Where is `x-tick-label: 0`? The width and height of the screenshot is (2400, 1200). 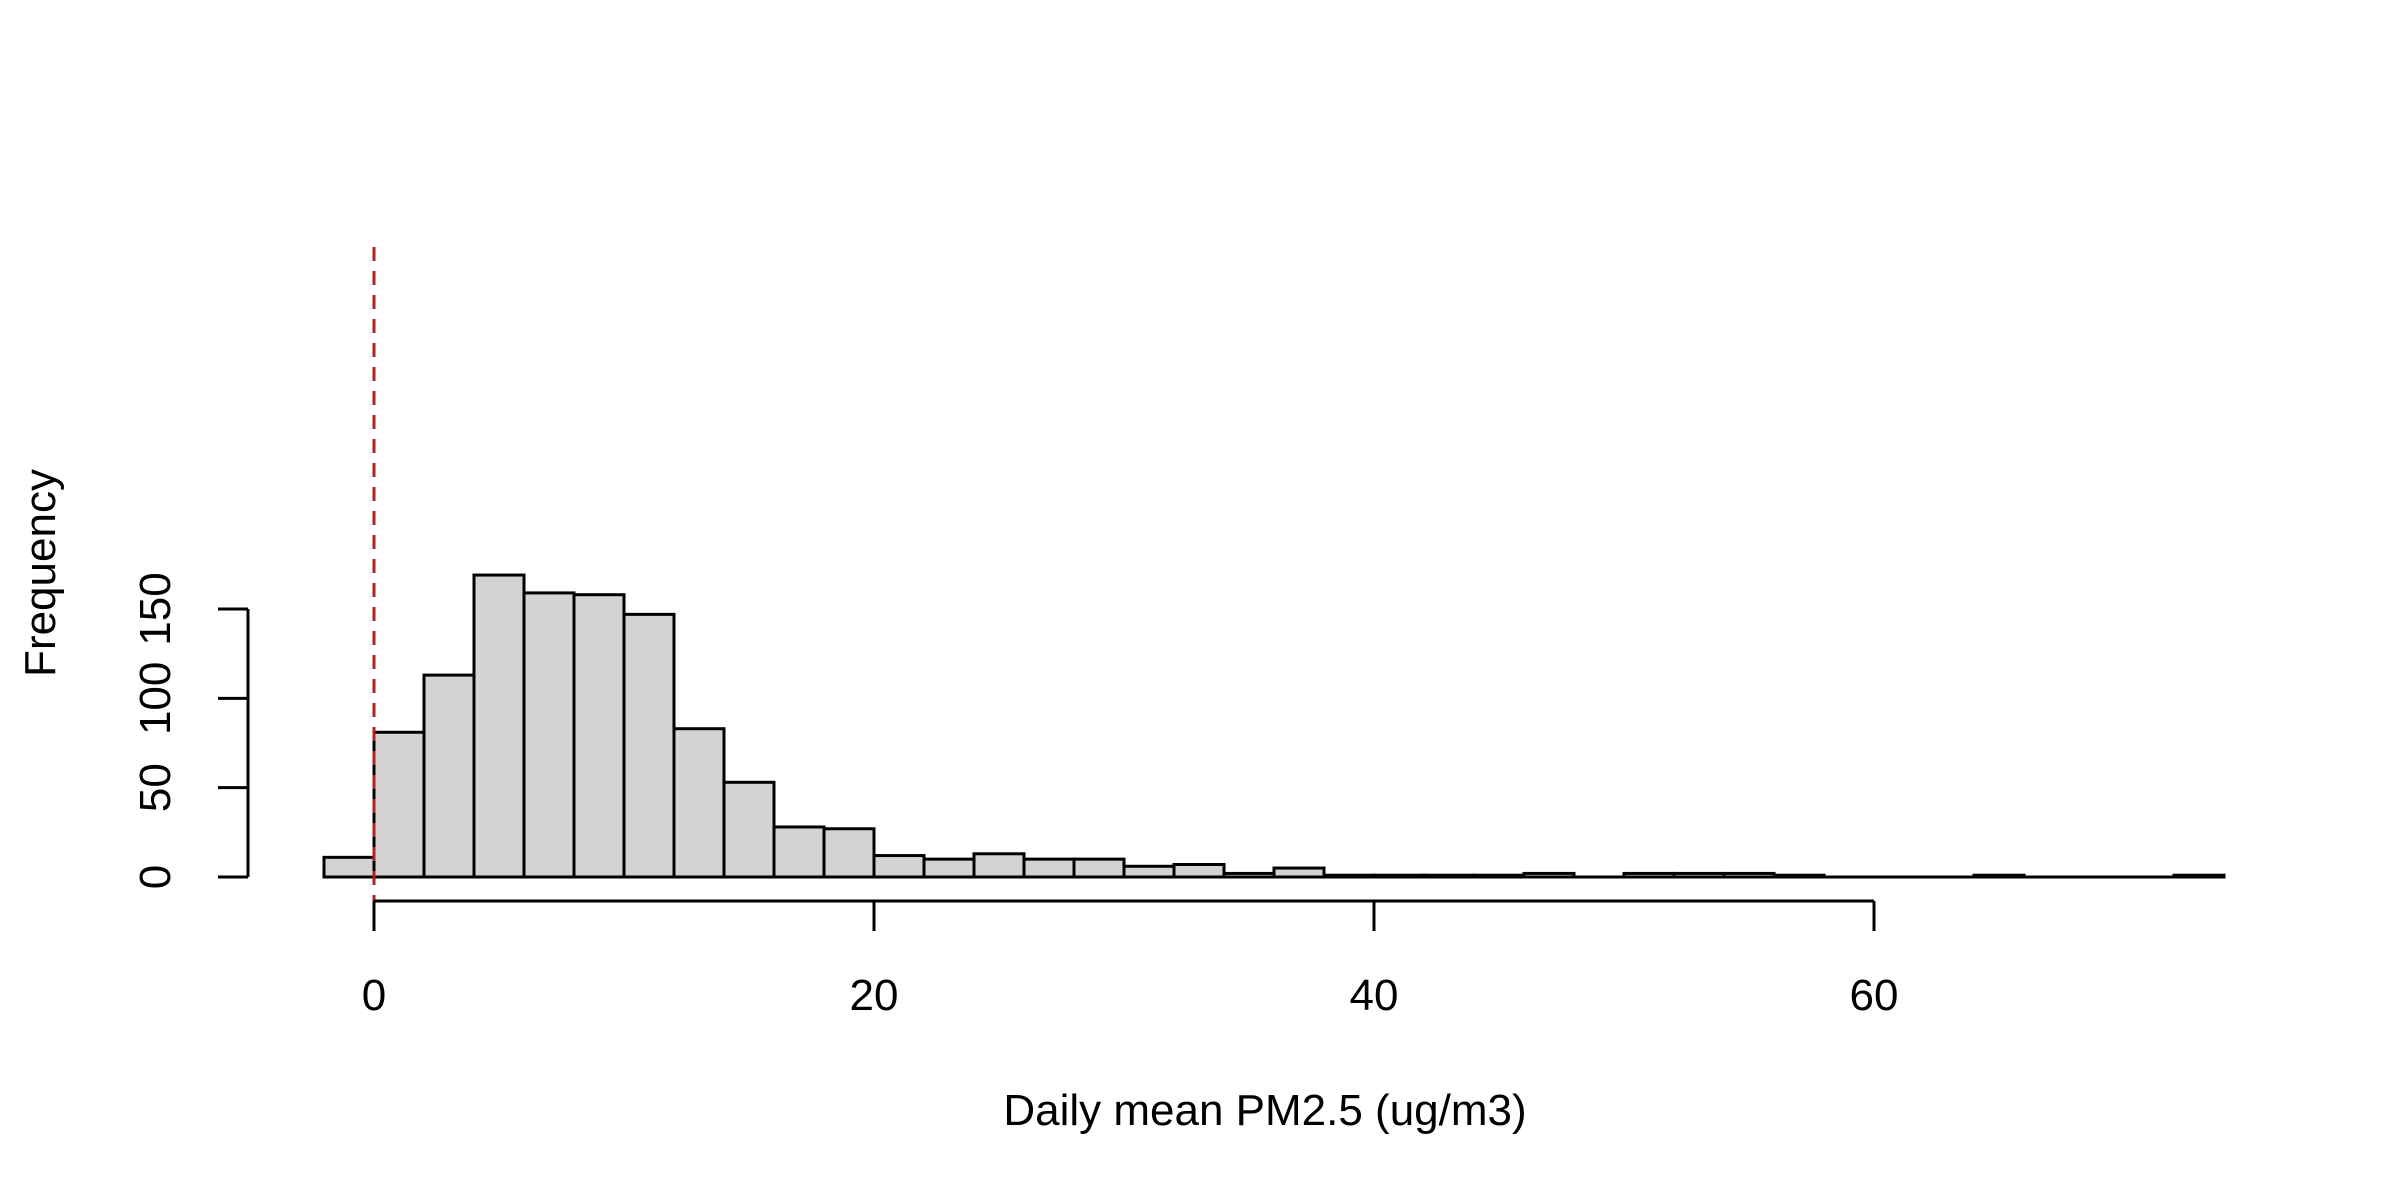 x-tick-label: 0 is located at coordinates (374, 995).